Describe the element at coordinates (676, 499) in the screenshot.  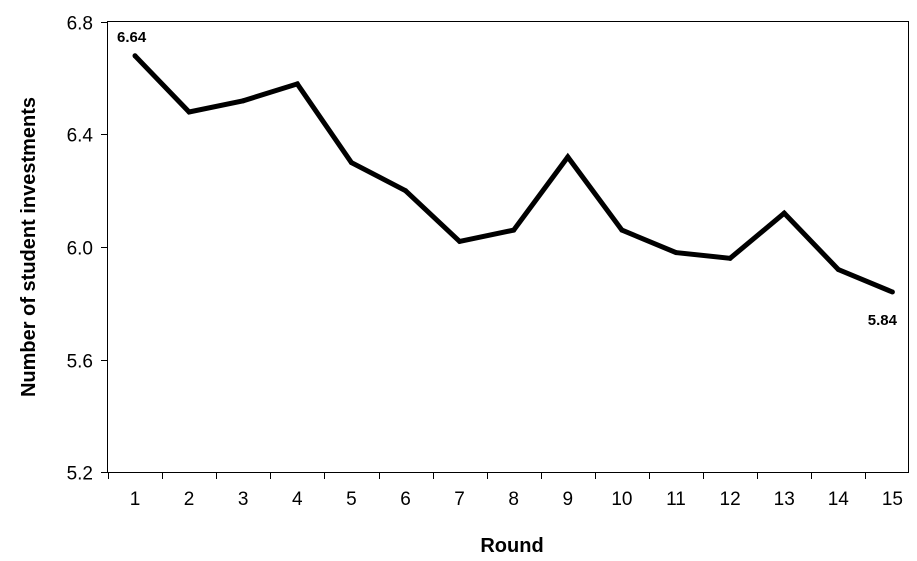
I see `x-tick-label: 11` at that location.